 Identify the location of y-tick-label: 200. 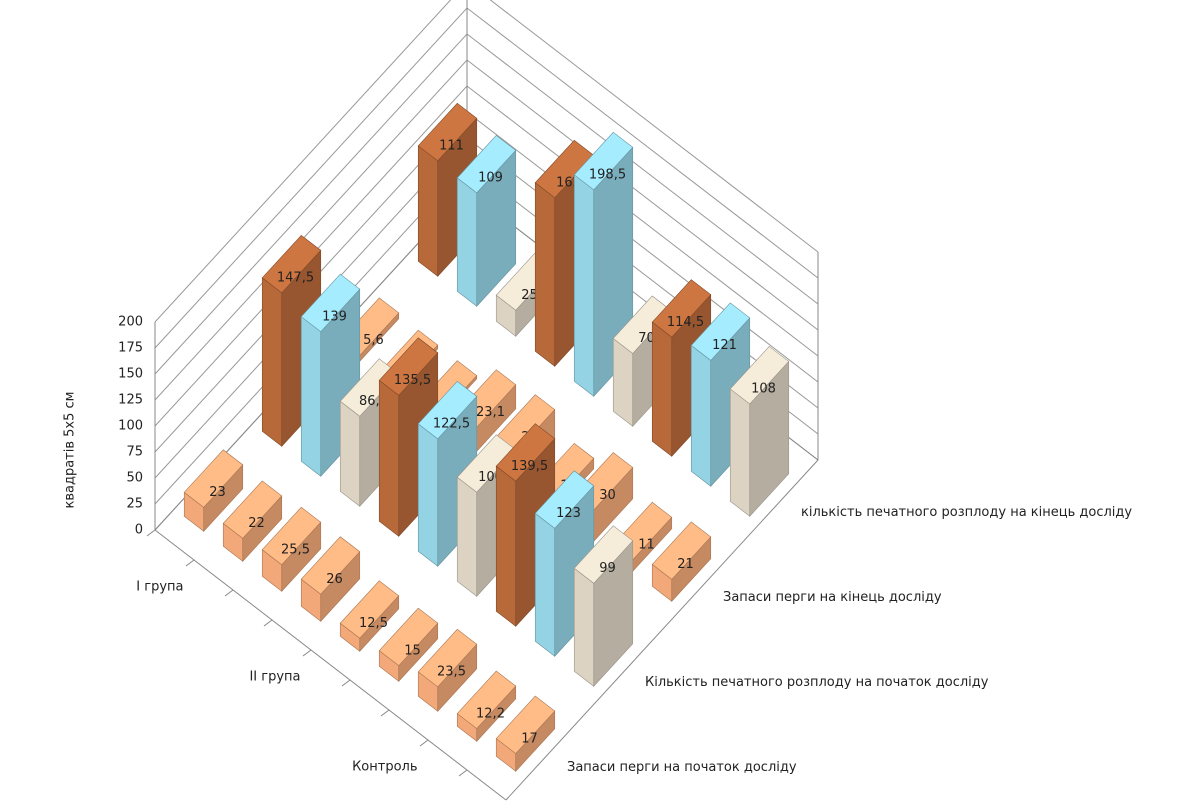
(130, 322).